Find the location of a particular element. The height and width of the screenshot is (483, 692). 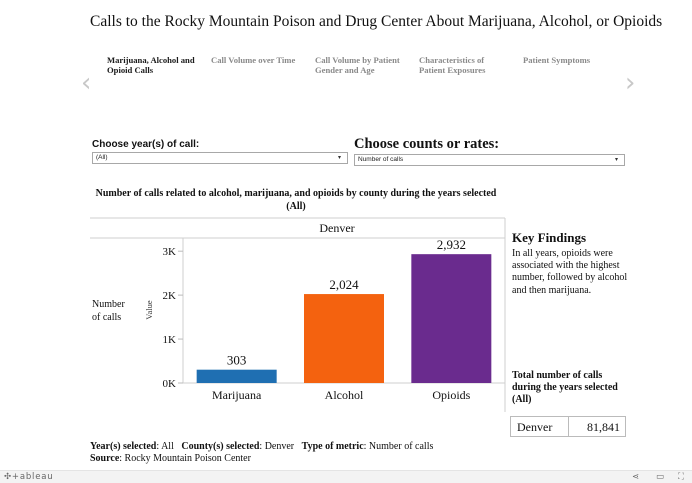

bar-opioids is located at coordinates (451, 318).